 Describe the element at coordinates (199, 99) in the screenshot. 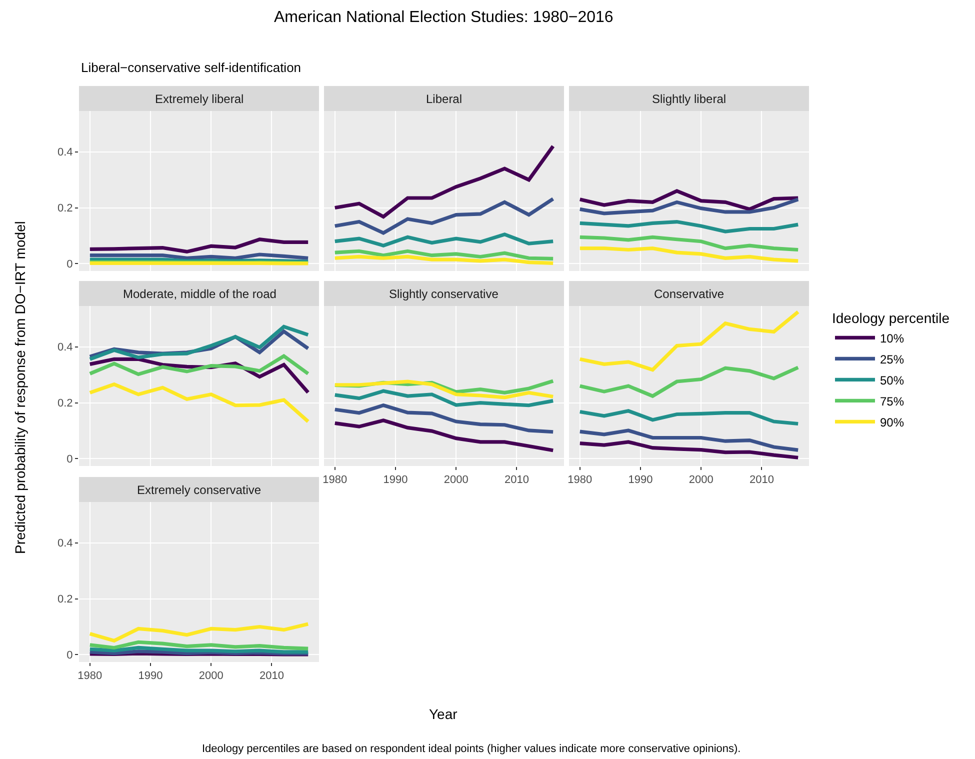

I see `chart-title: Extremely liberal` at that location.